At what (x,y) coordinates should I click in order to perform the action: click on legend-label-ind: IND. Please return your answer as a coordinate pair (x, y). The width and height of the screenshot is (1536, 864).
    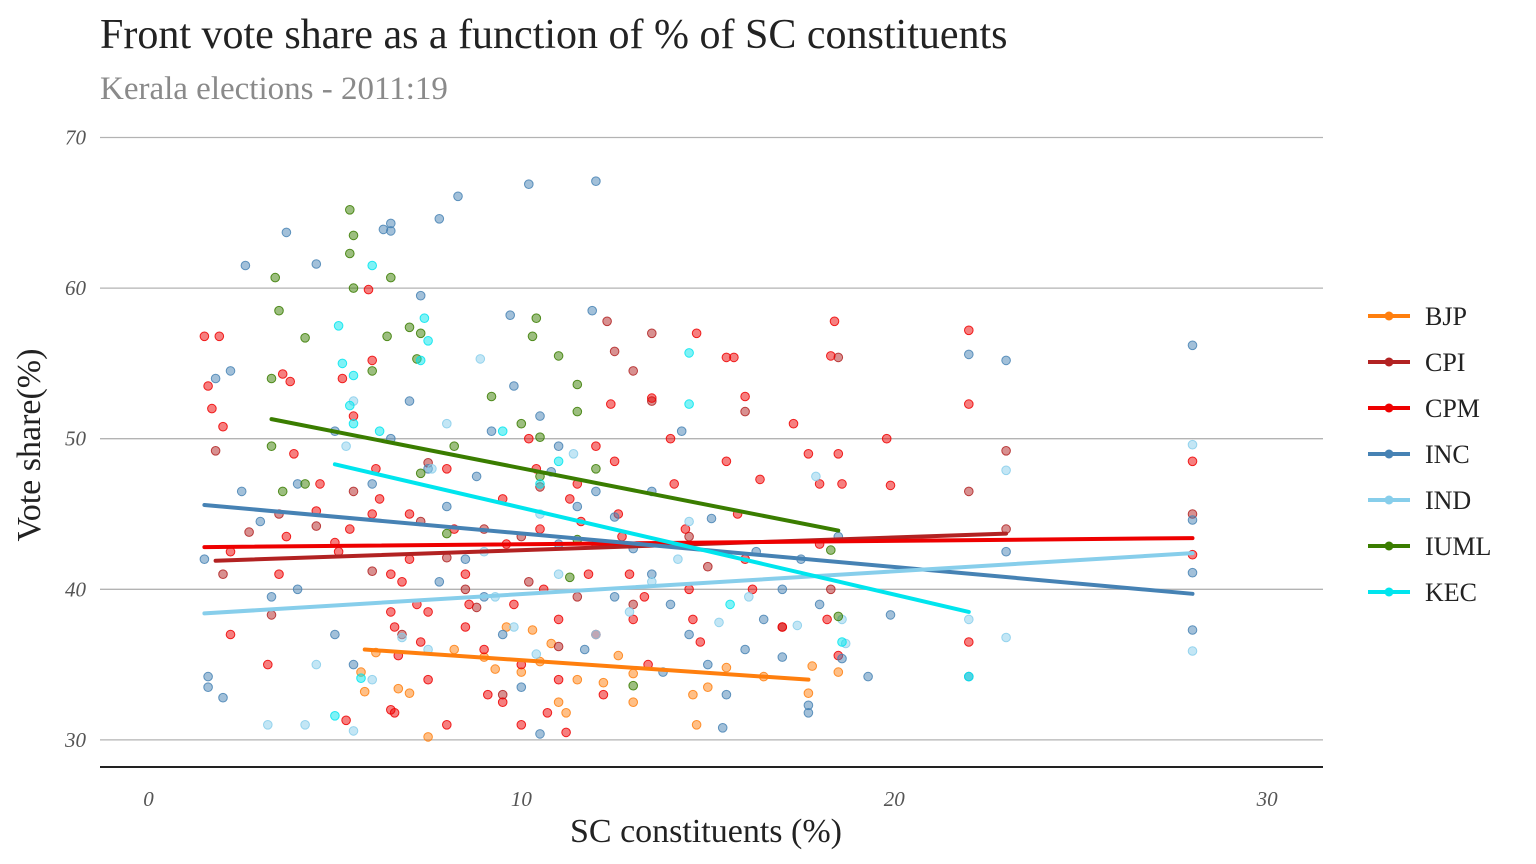
    Looking at the image, I should click on (1448, 500).